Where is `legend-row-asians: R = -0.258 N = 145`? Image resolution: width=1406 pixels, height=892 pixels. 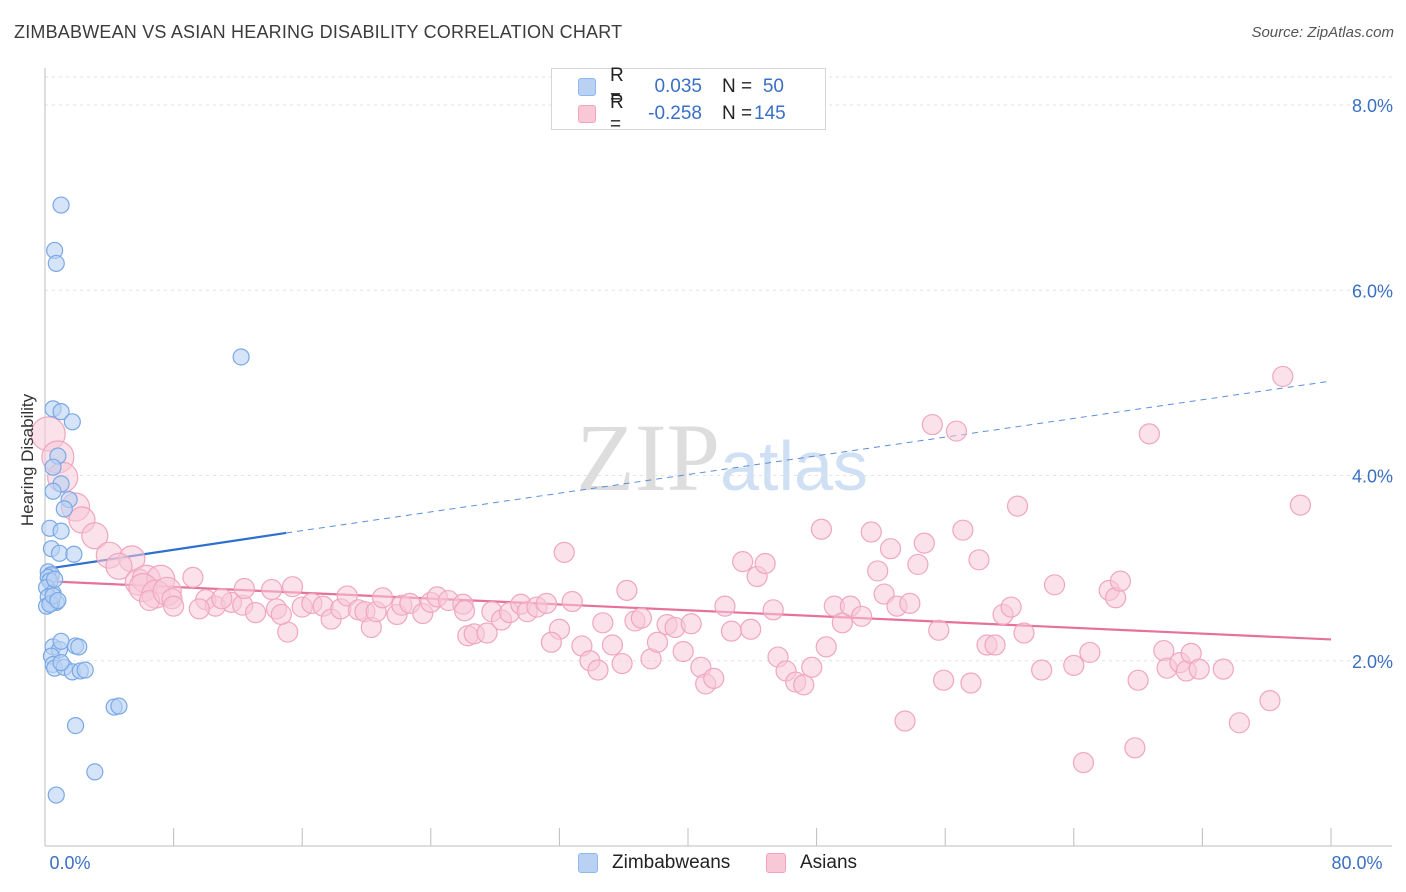
legend-row-asians: R = -0.258 N = 145 is located at coordinates (682, 113).